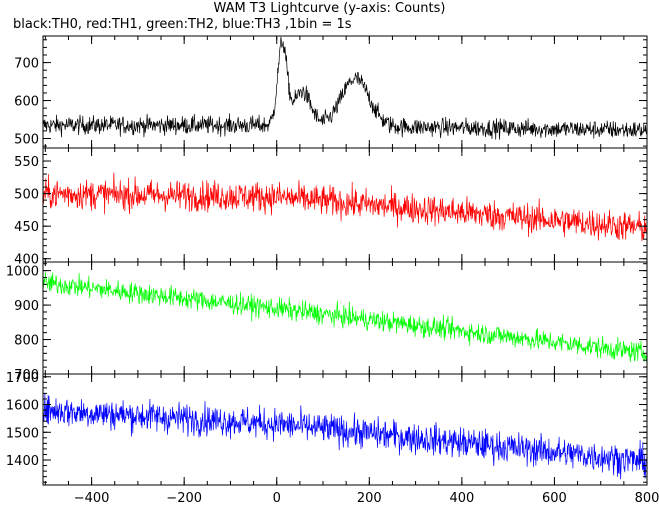 The width and height of the screenshot is (659, 505). Describe the element at coordinates (647, 498) in the screenshot. I see `x-tick-label: 800` at that location.